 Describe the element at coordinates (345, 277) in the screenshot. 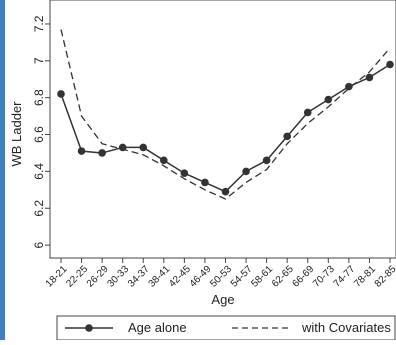

I see `x-tick-label-14: 74-77` at that location.